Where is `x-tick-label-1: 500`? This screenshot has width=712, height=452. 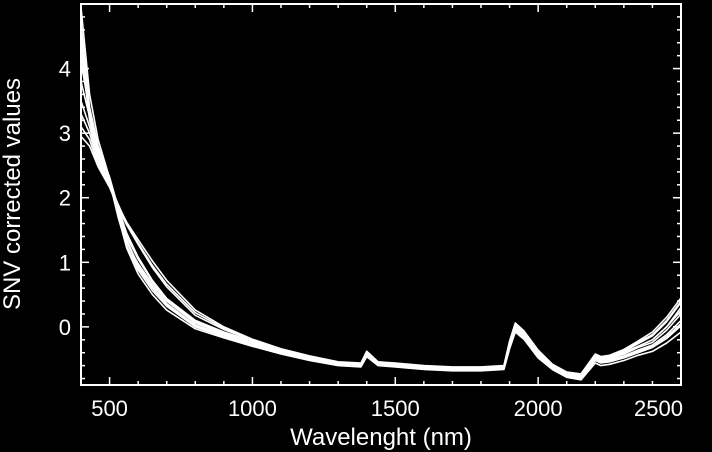 x-tick-label-1: 500 is located at coordinates (109, 408).